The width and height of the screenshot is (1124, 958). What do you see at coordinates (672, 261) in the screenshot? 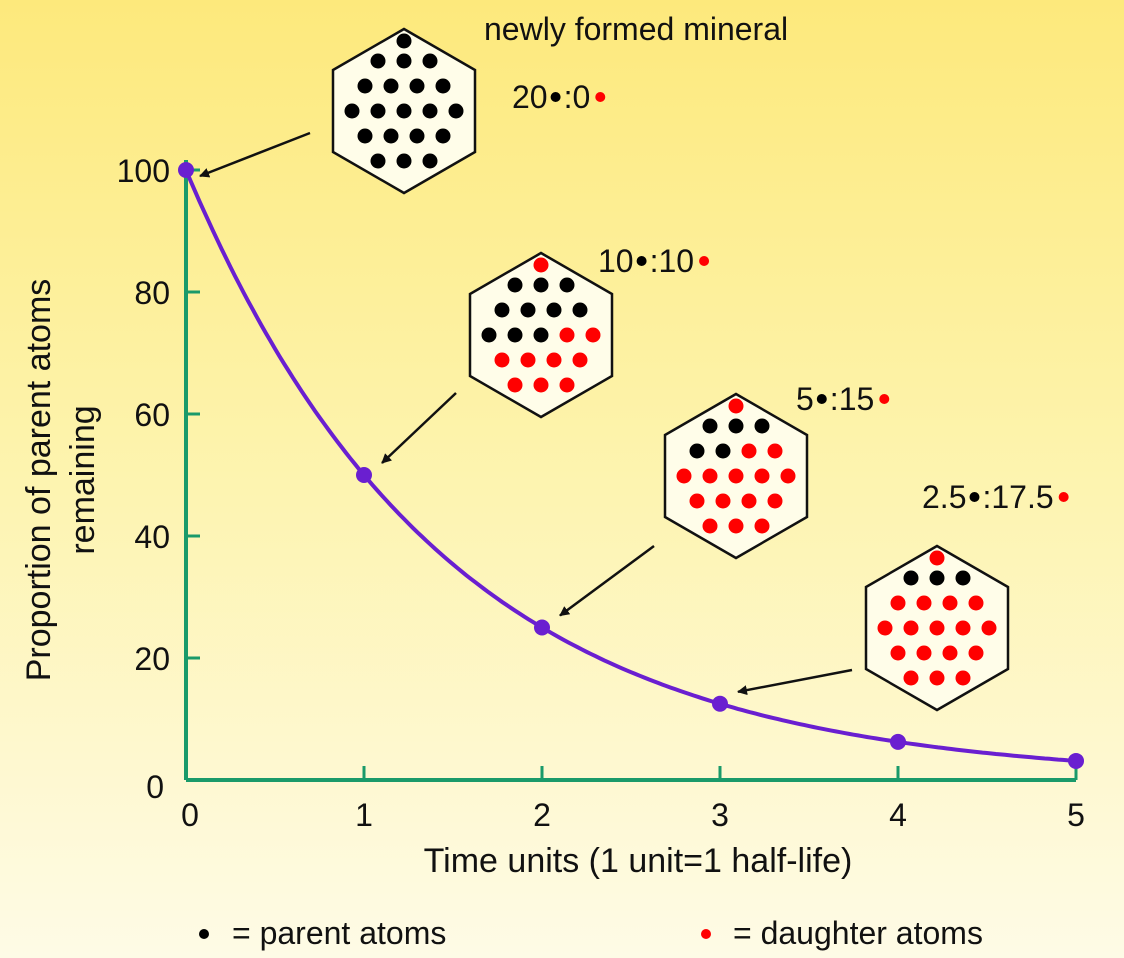
I see `daughter-count-label: :10` at bounding box center [672, 261].